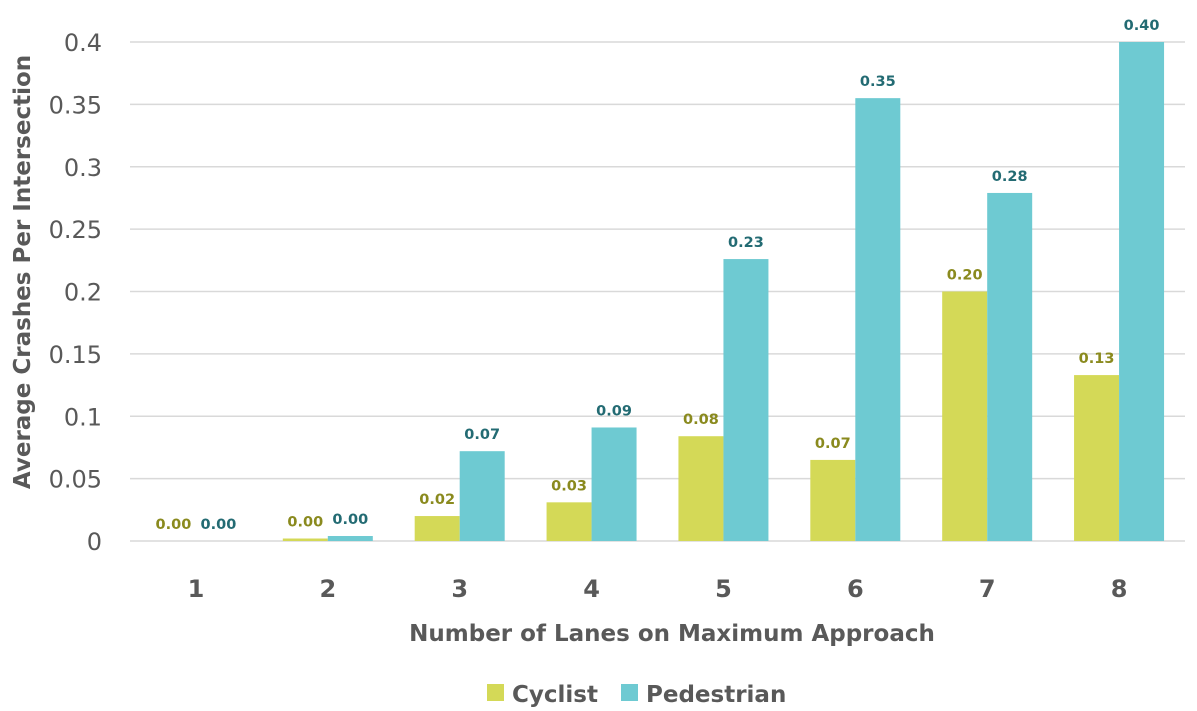  Describe the element at coordinates (196, 589) in the screenshot. I see `x-tick-label: 1` at that location.